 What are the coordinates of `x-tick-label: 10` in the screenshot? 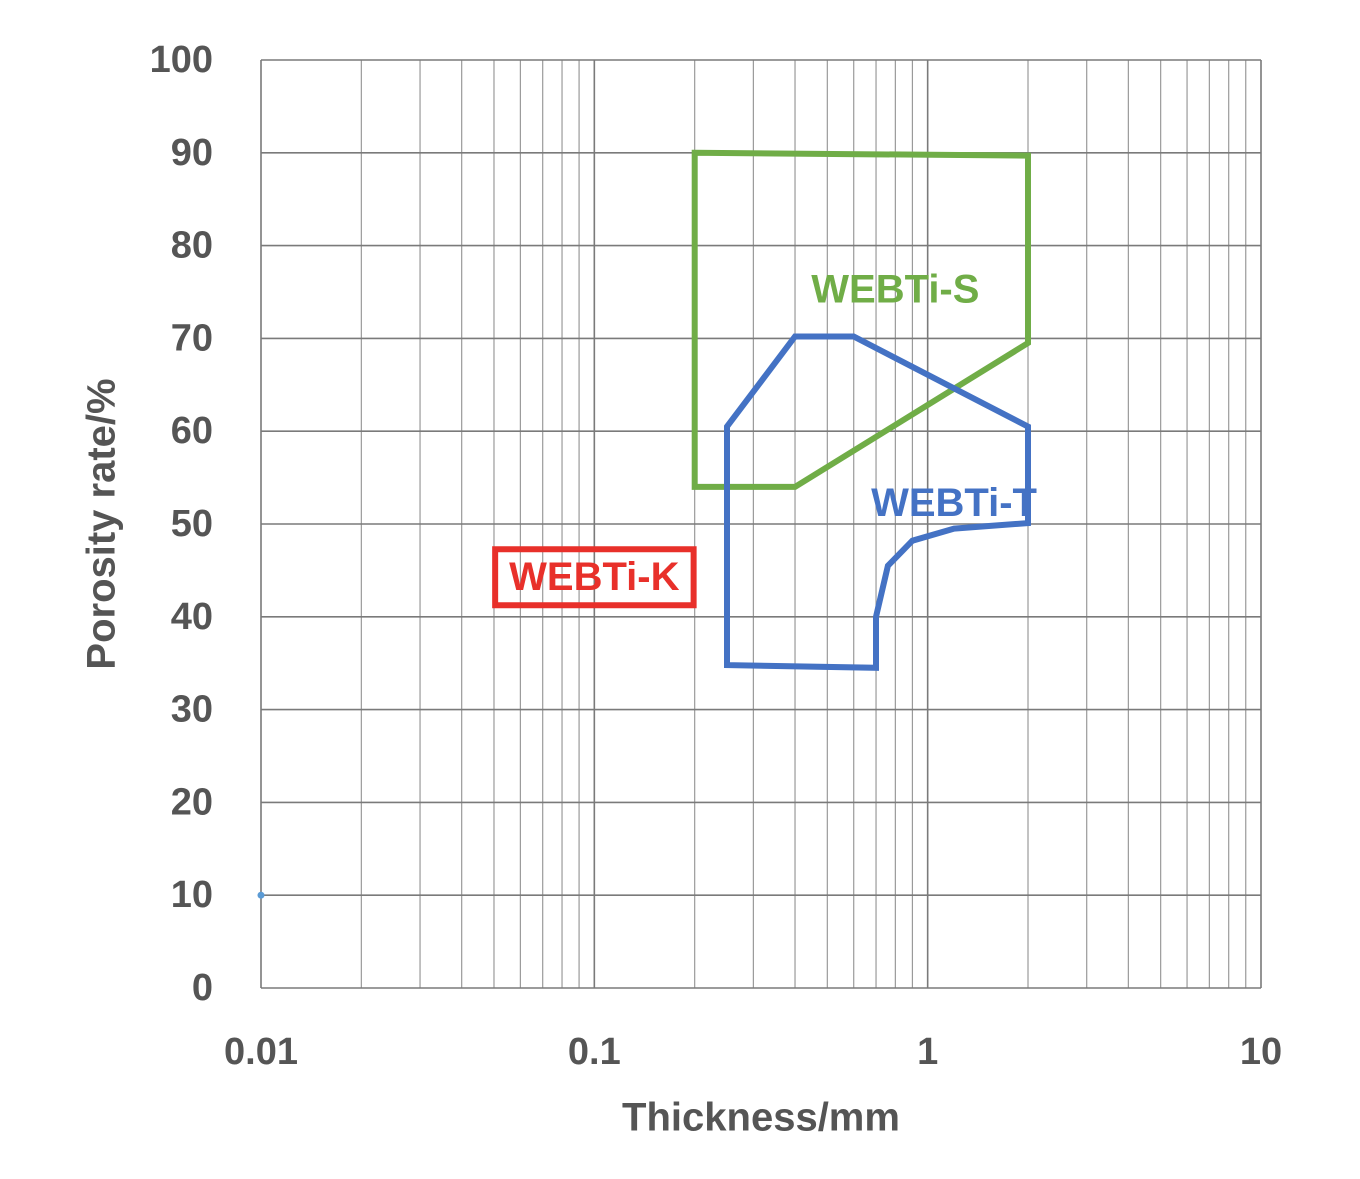 It's located at (1261, 1052).